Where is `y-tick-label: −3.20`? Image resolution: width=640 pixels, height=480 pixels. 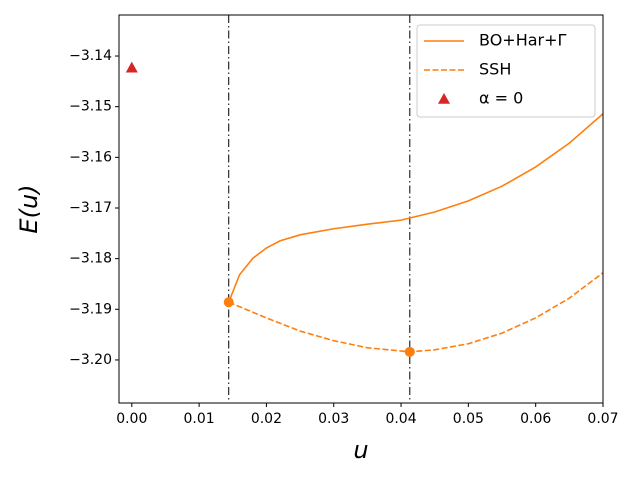
y-tick-label: −3.20 is located at coordinates (90, 360).